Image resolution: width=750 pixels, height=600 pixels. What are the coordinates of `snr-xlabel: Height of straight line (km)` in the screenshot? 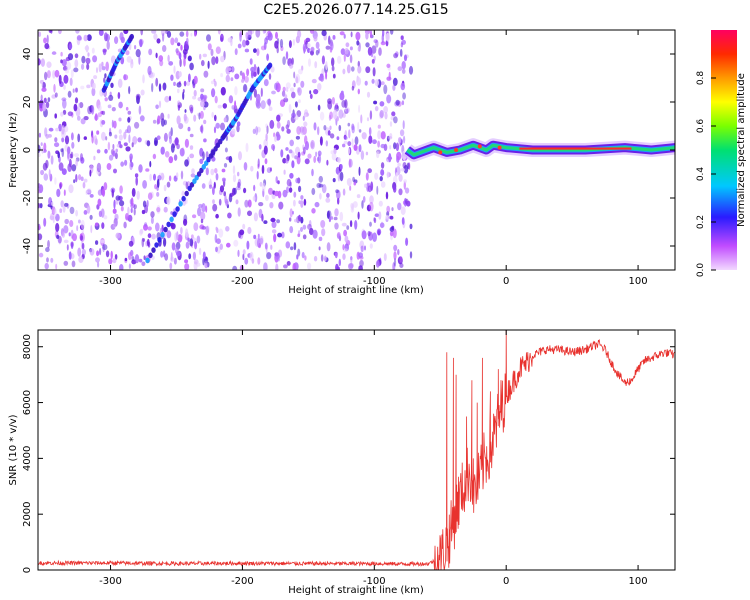 It's located at (356, 590).